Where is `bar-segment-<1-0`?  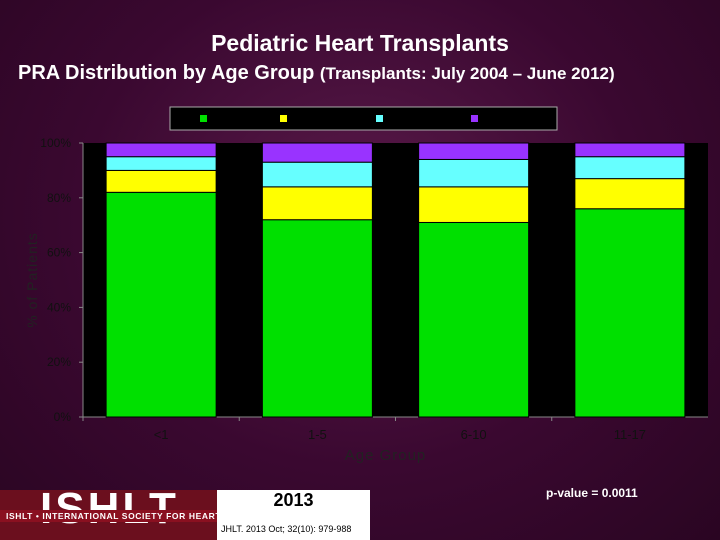
bar-segment-<1-0 is located at coordinates (161, 304).